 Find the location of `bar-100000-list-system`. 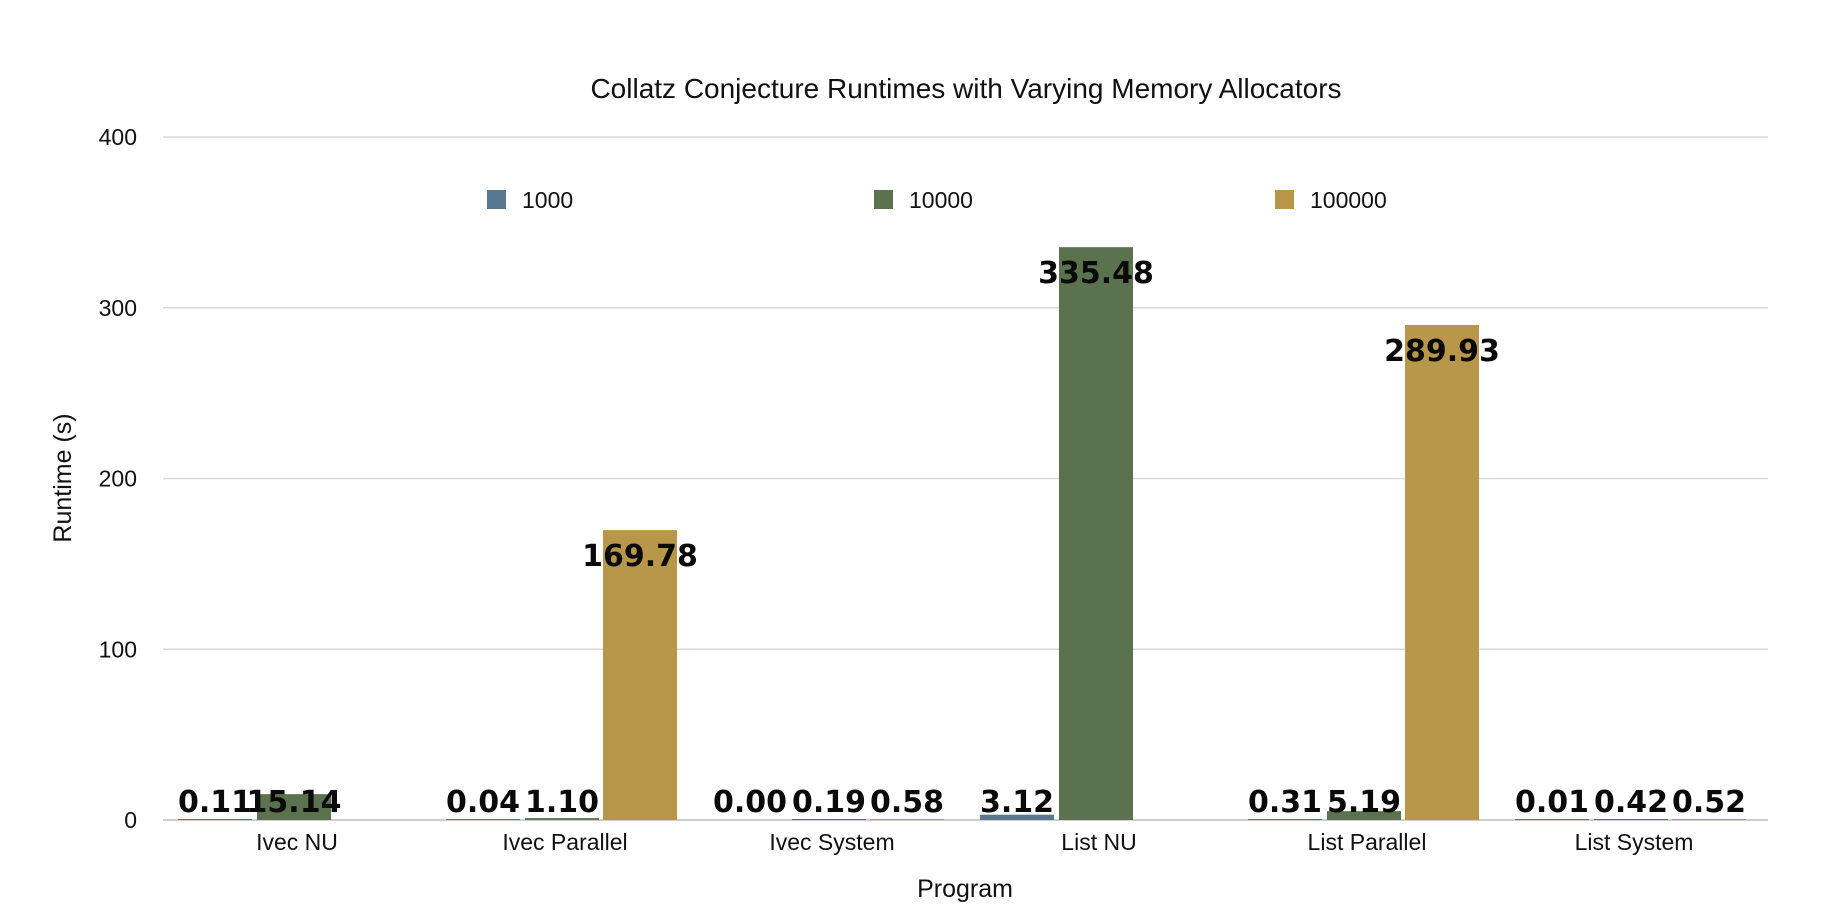

bar-100000-list-system is located at coordinates (1709, 819).